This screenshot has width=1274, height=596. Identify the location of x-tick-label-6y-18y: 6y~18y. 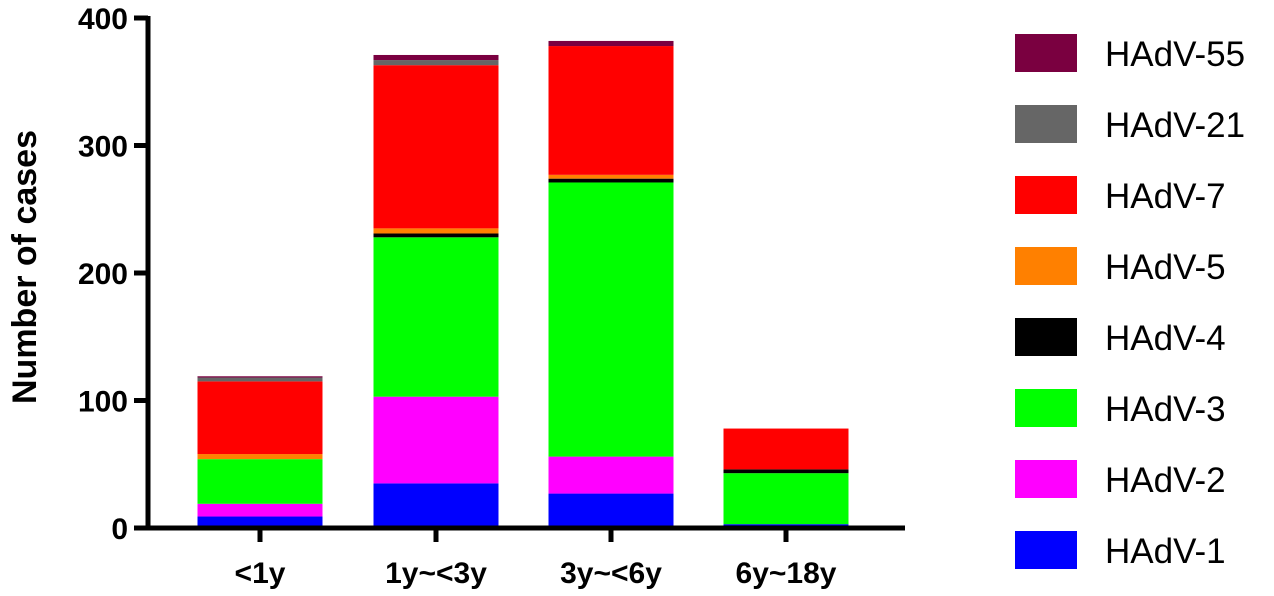
(786, 573).